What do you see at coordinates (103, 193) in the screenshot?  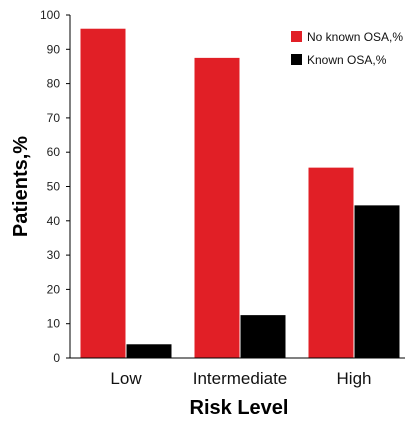 I see `bar-low-no-known-osa` at bounding box center [103, 193].